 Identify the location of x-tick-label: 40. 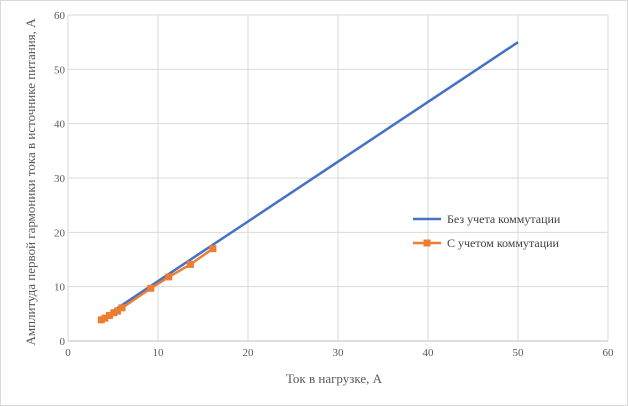
(429, 353).